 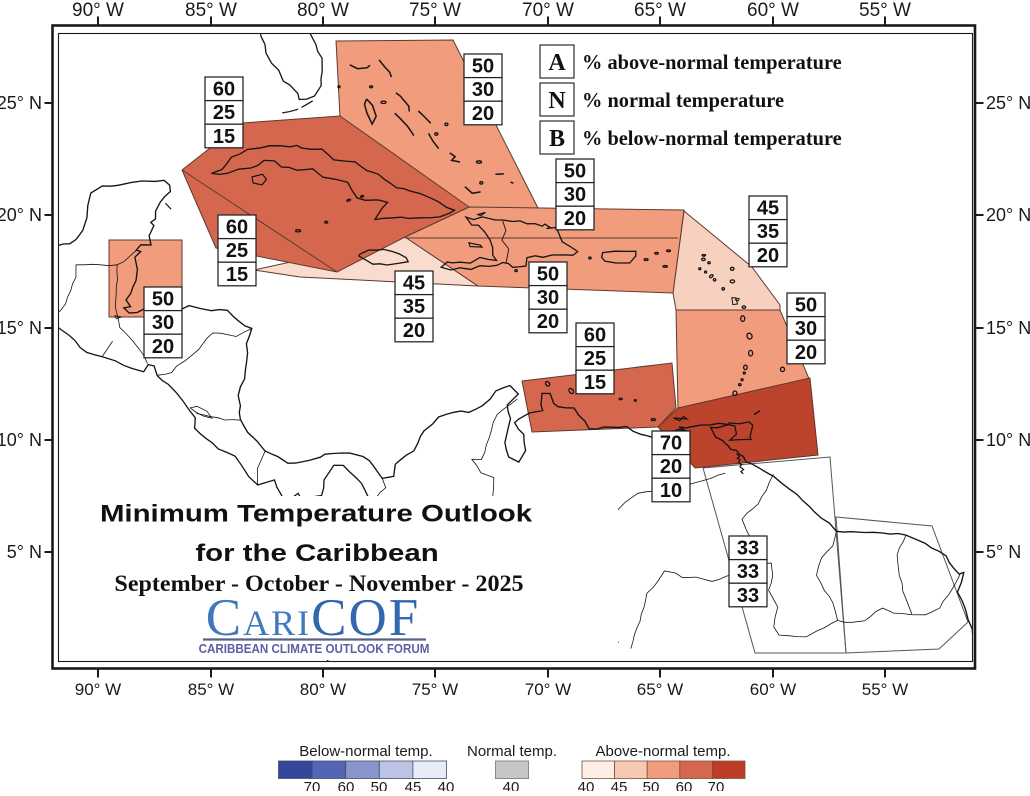 I want to click on svg-text: Below-normal temp., so click(x=365, y=751).